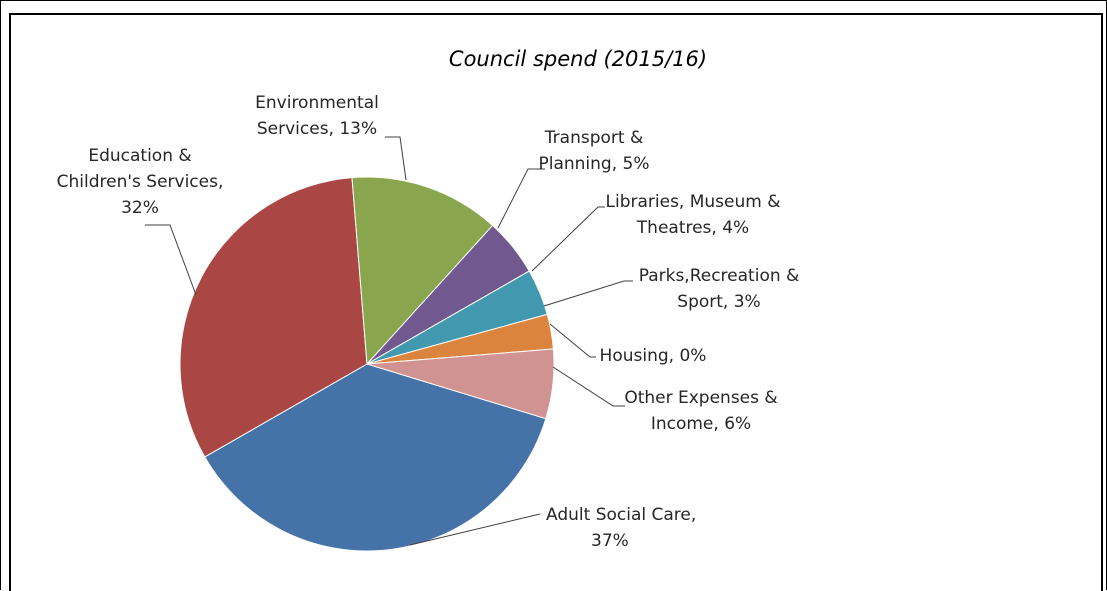 The height and width of the screenshot is (591, 1107). I want to click on slice-label-line: Sport, 3%, so click(718, 302).